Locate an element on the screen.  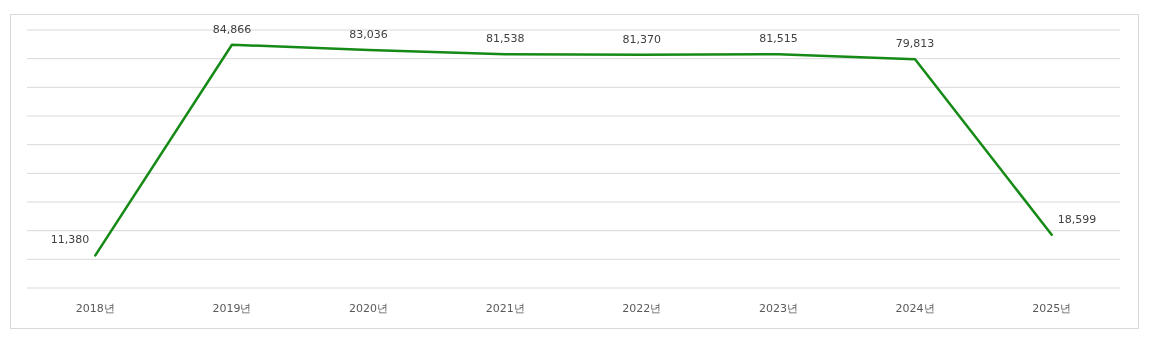
x-tick-label: 2024년 is located at coordinates (915, 308).